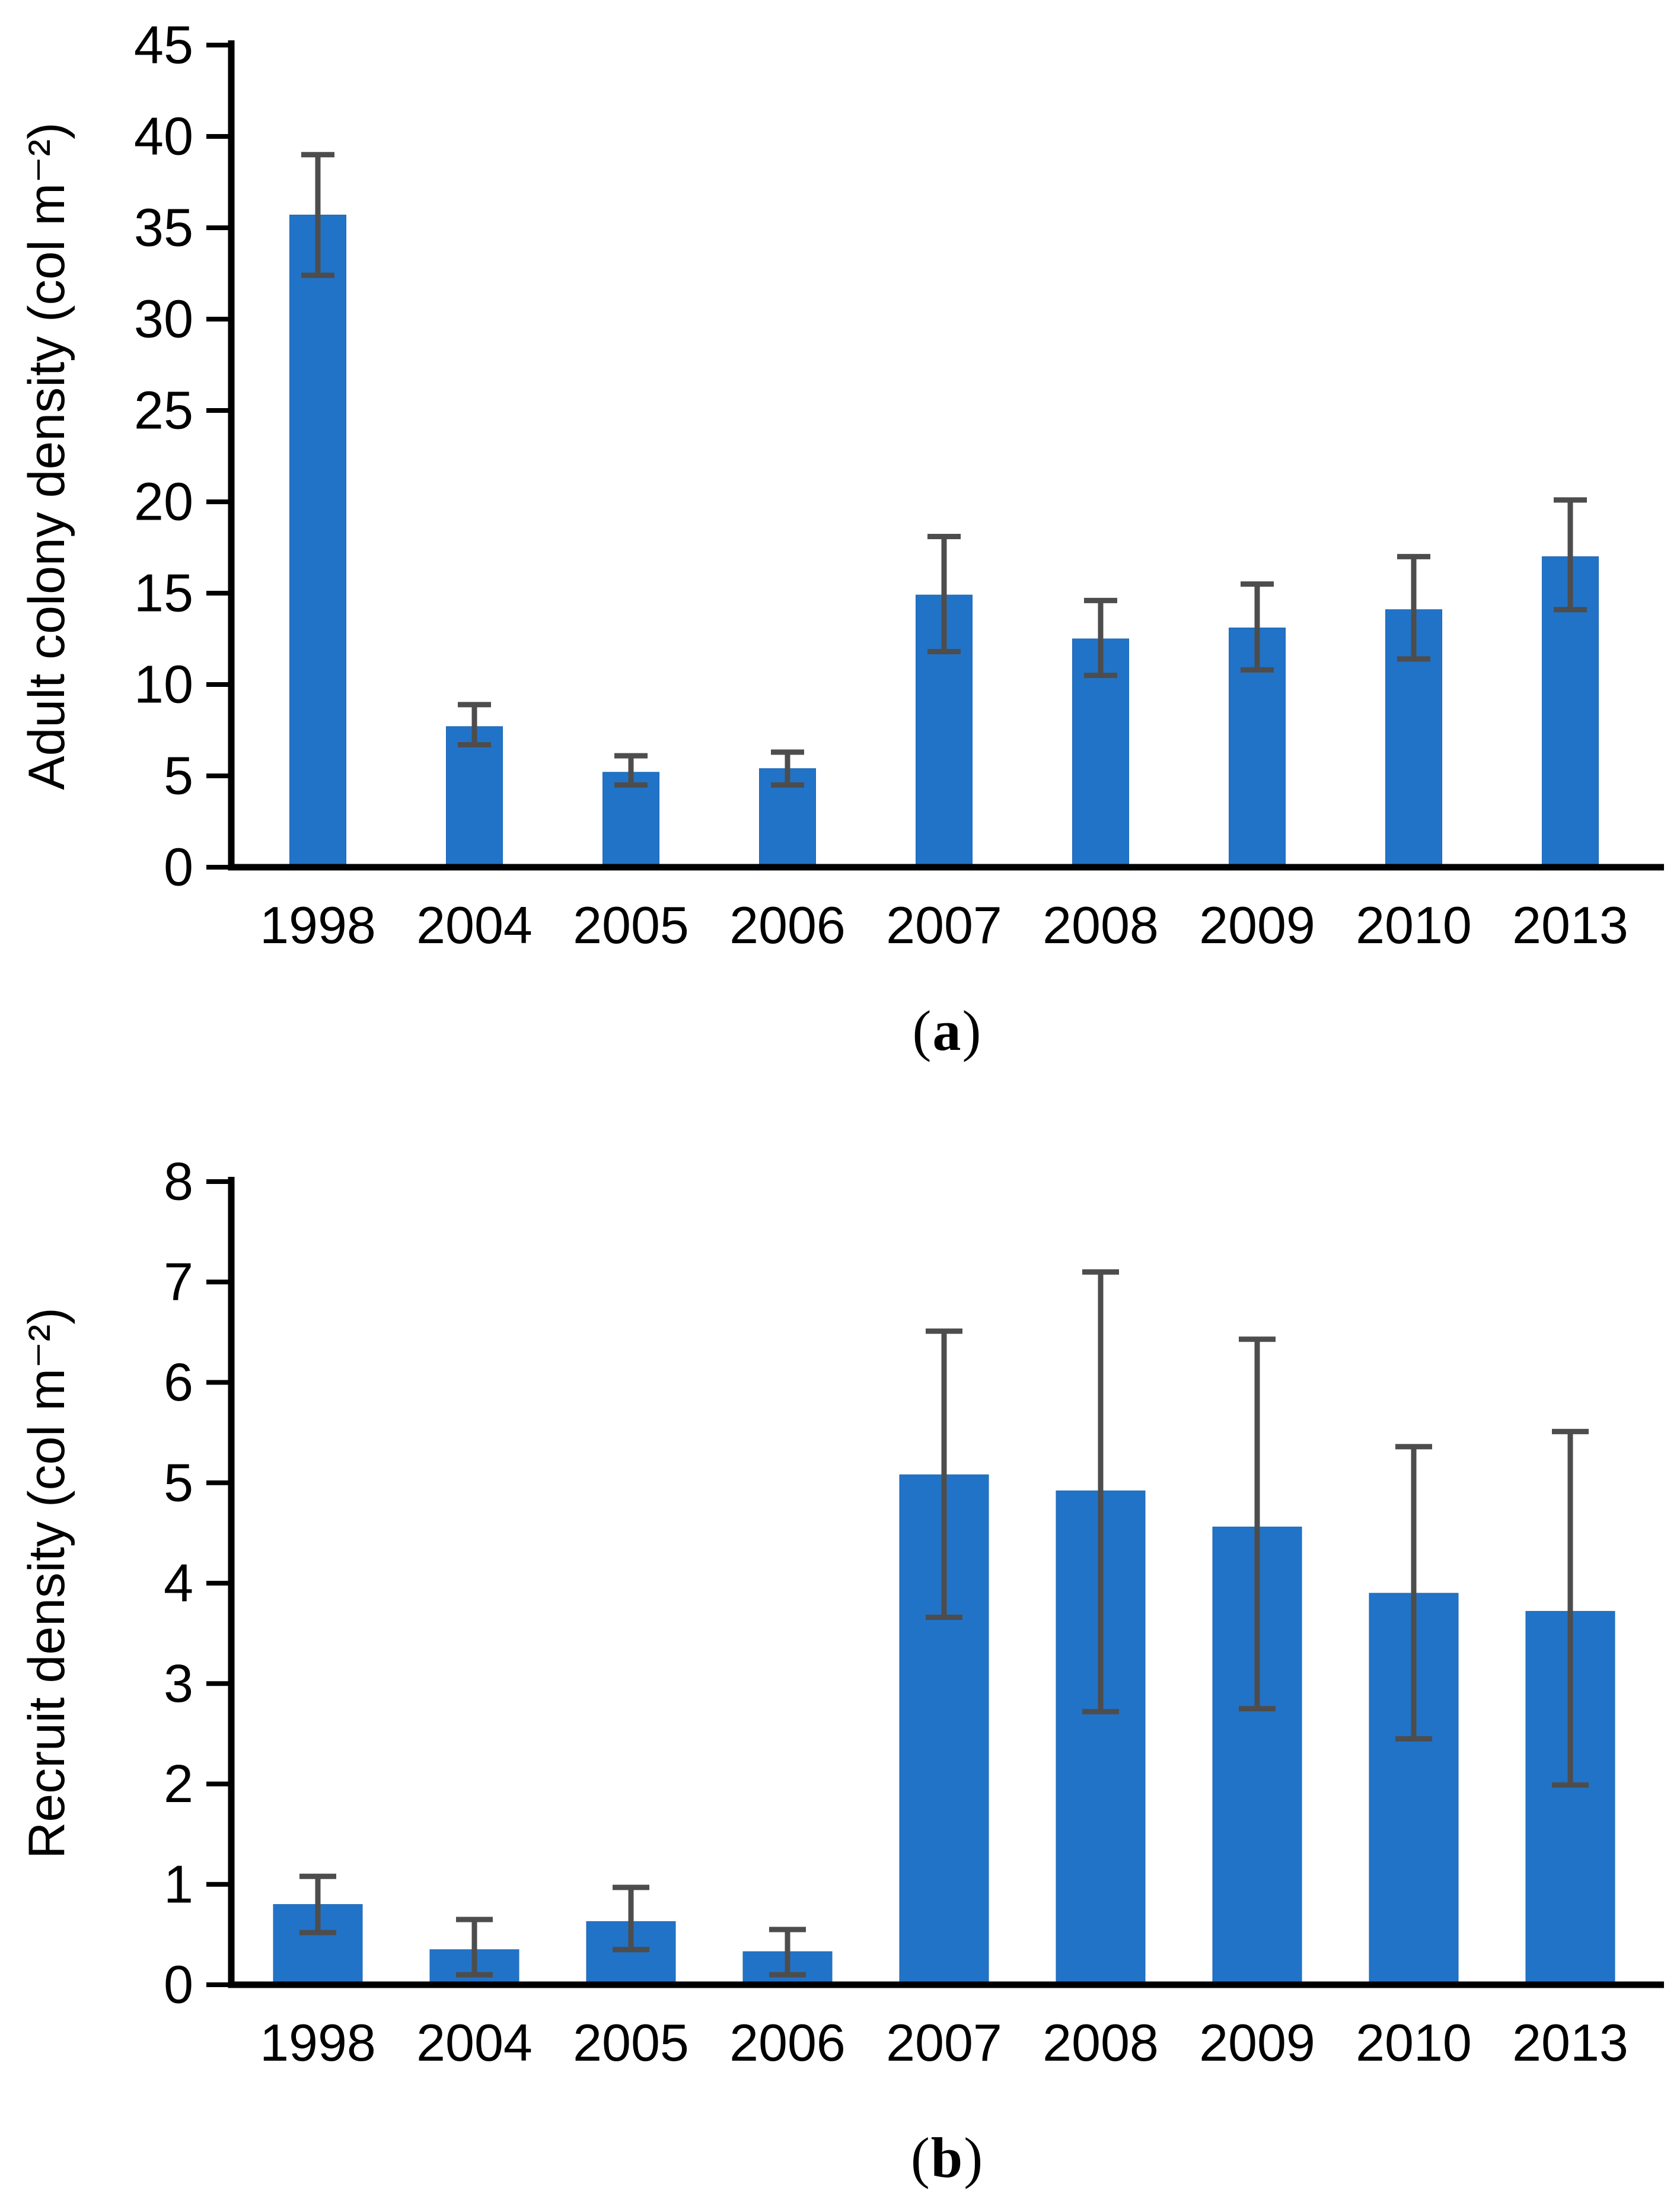 This screenshot has height=2206, width=1680. What do you see at coordinates (944, 925) in the screenshot?
I see `panel-a-x-label-2007: 2007` at bounding box center [944, 925].